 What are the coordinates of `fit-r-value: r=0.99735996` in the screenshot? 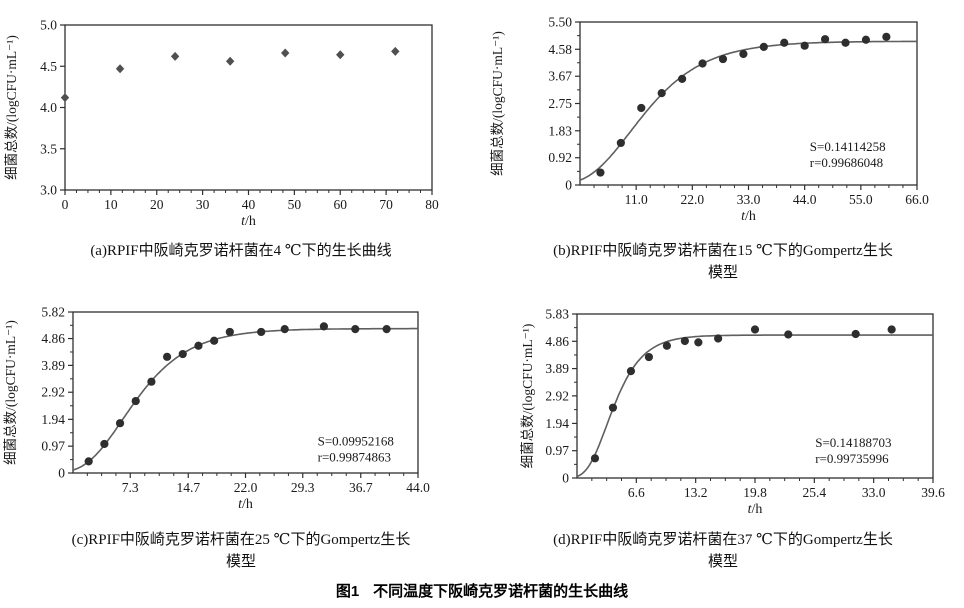 It's located at (852, 458).